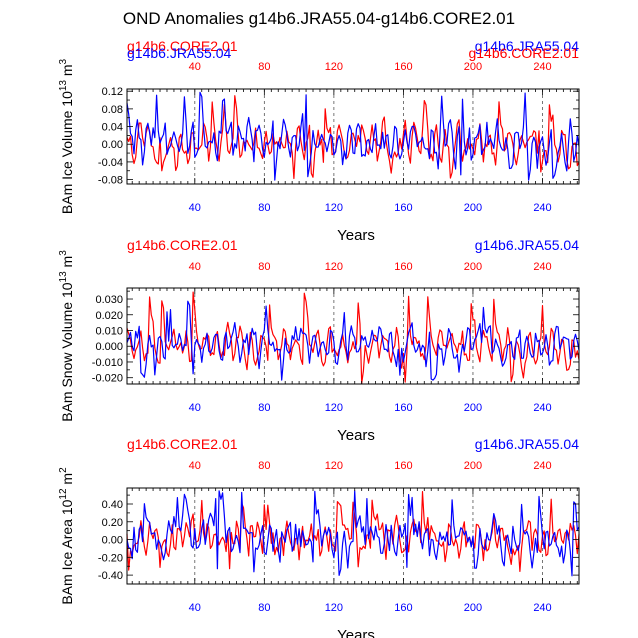 This screenshot has height=638, width=638. Describe the element at coordinates (112, 505) in the screenshot. I see `y-tick-label: 0.40` at that location.